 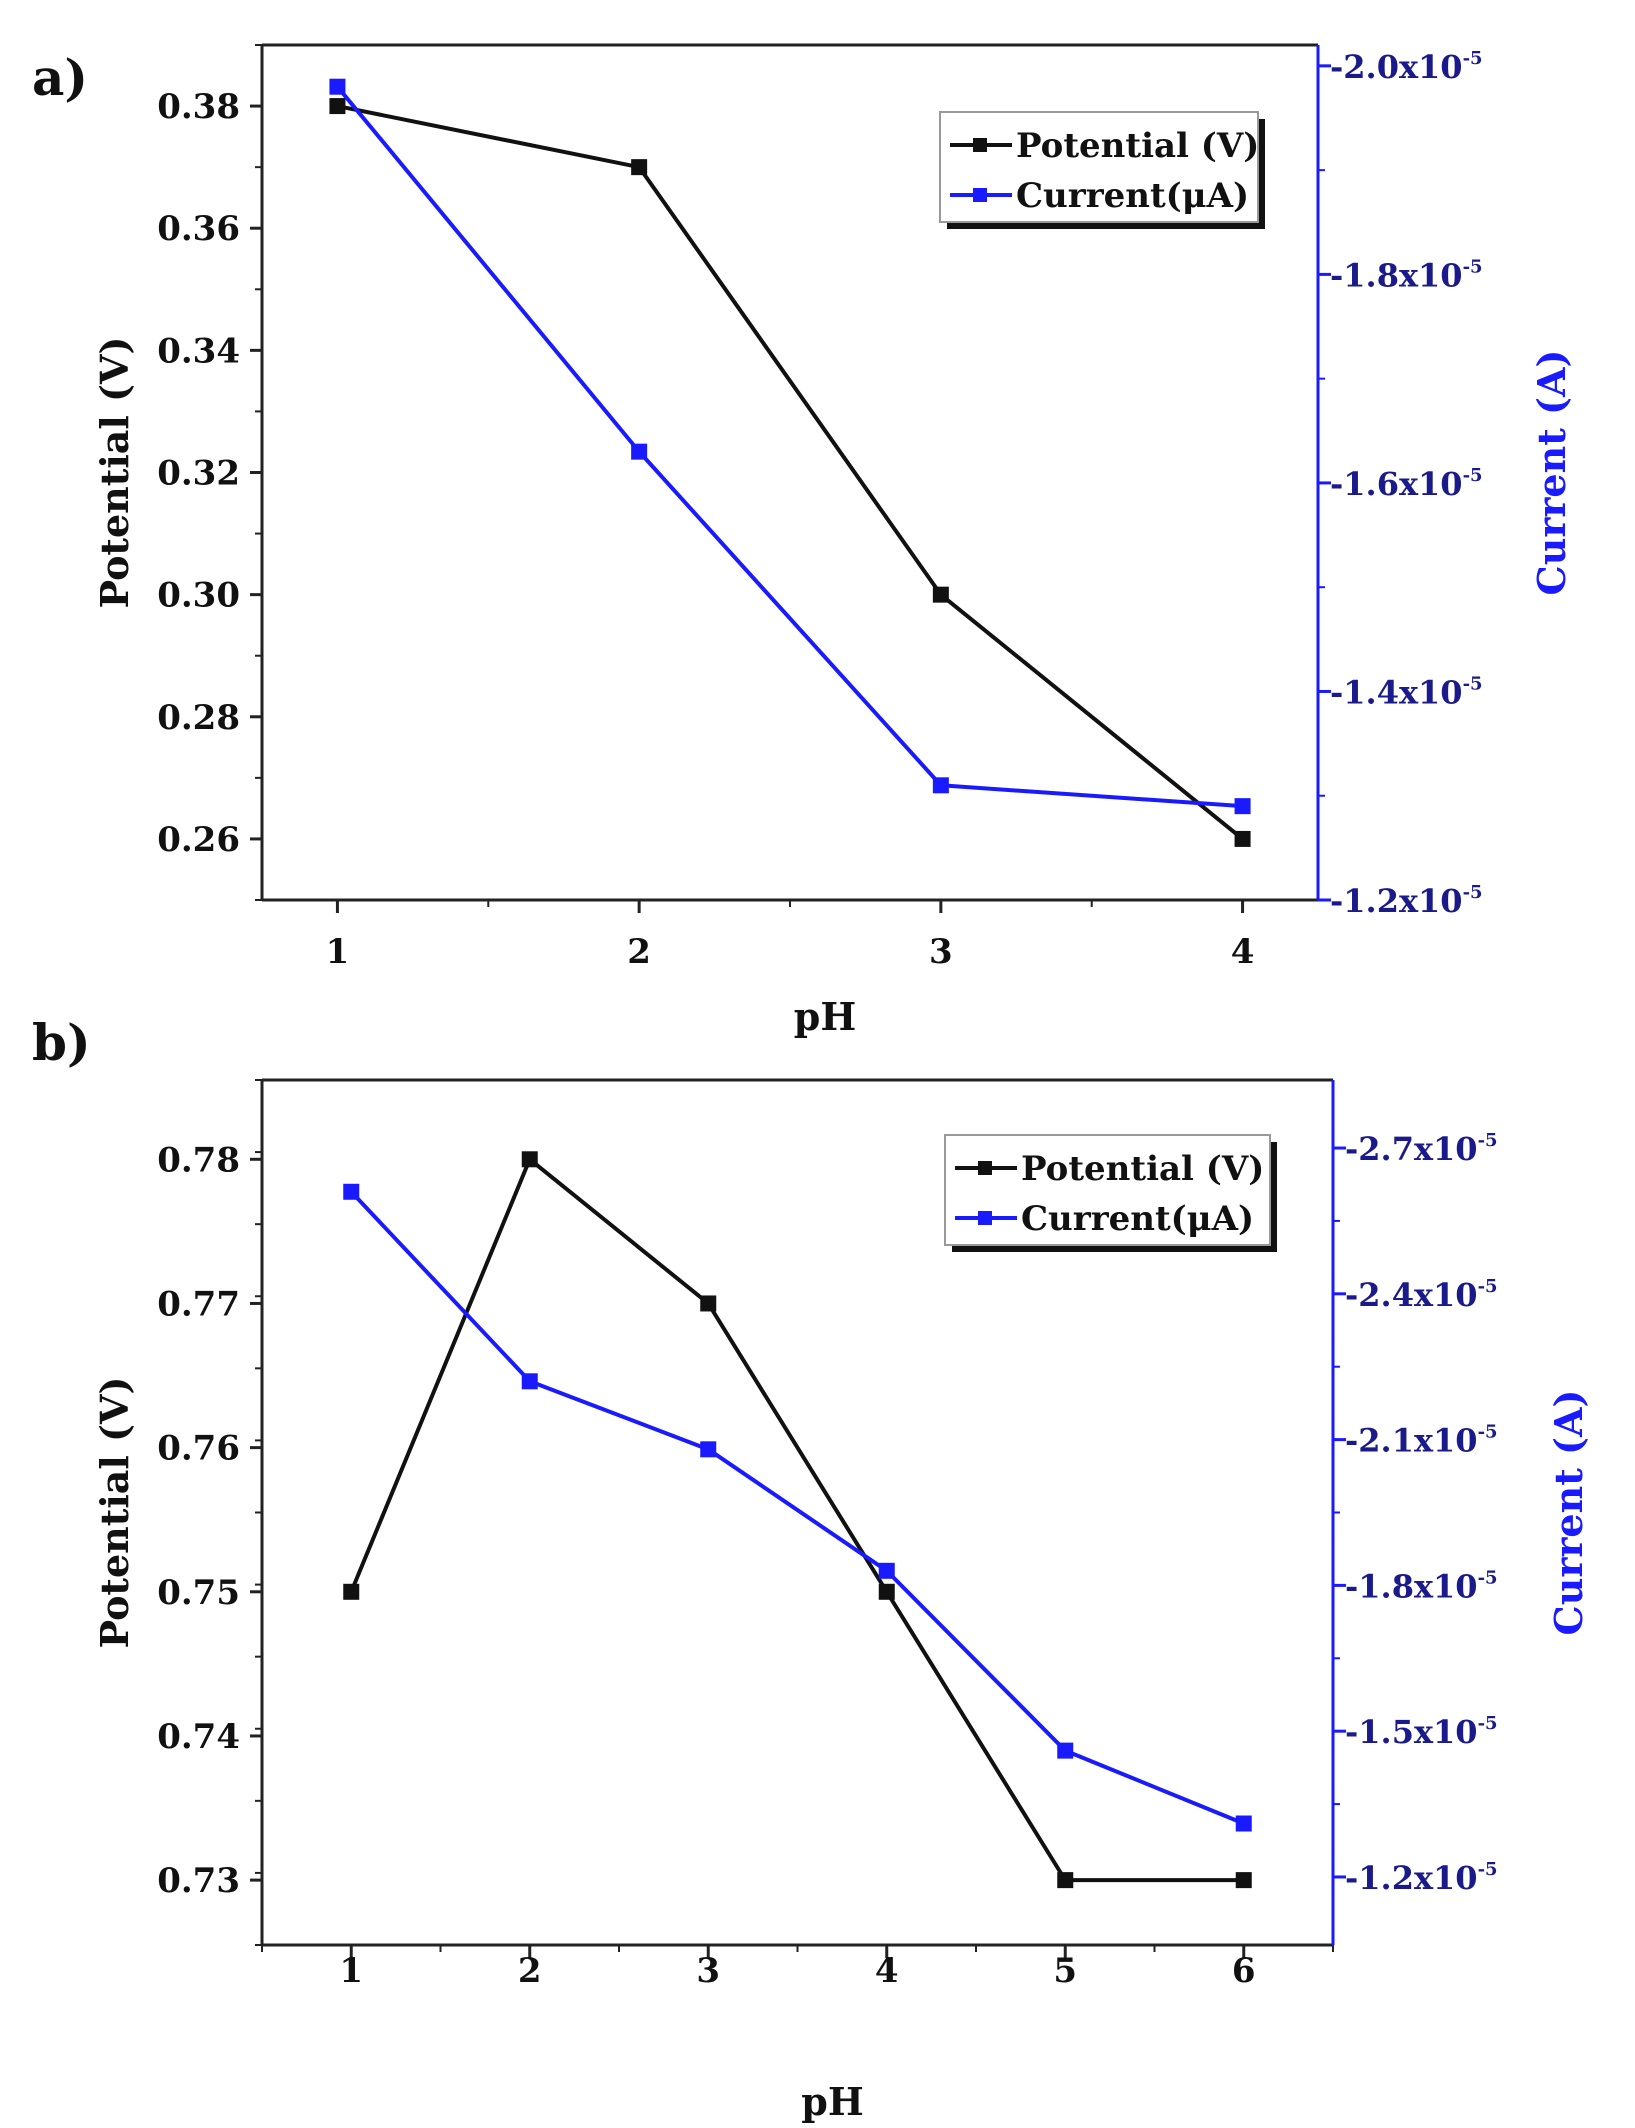 I want to click on y-tick-label: 0.26, so click(x=198, y=840).